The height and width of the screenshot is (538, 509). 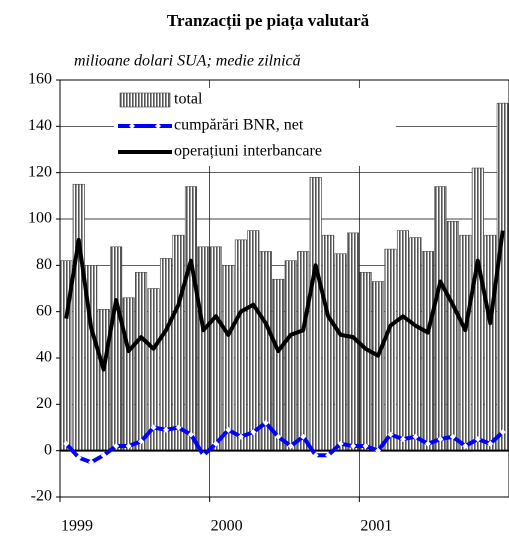 What do you see at coordinates (239, 125) in the screenshot?
I see `legend-label: cumpărări BNR, net` at bounding box center [239, 125].